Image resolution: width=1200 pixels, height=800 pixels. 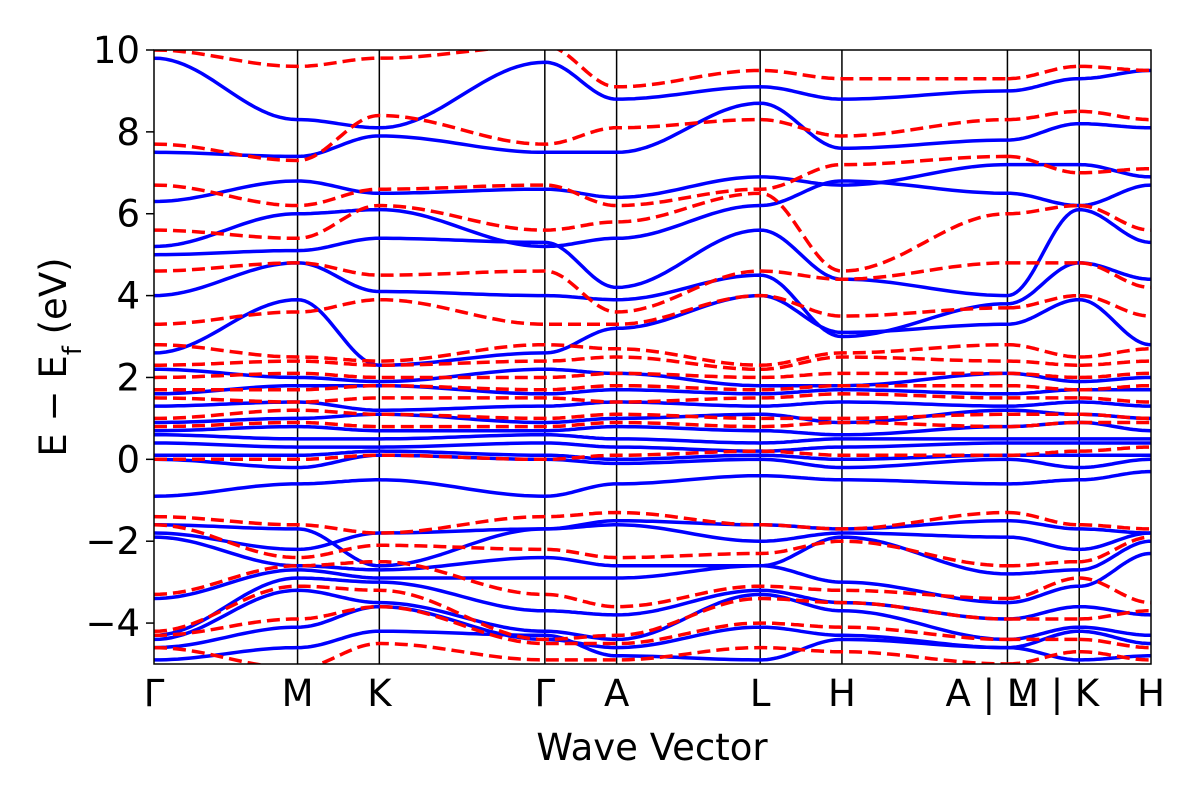 I want to click on x-tick-label: L, so click(x=760, y=693).